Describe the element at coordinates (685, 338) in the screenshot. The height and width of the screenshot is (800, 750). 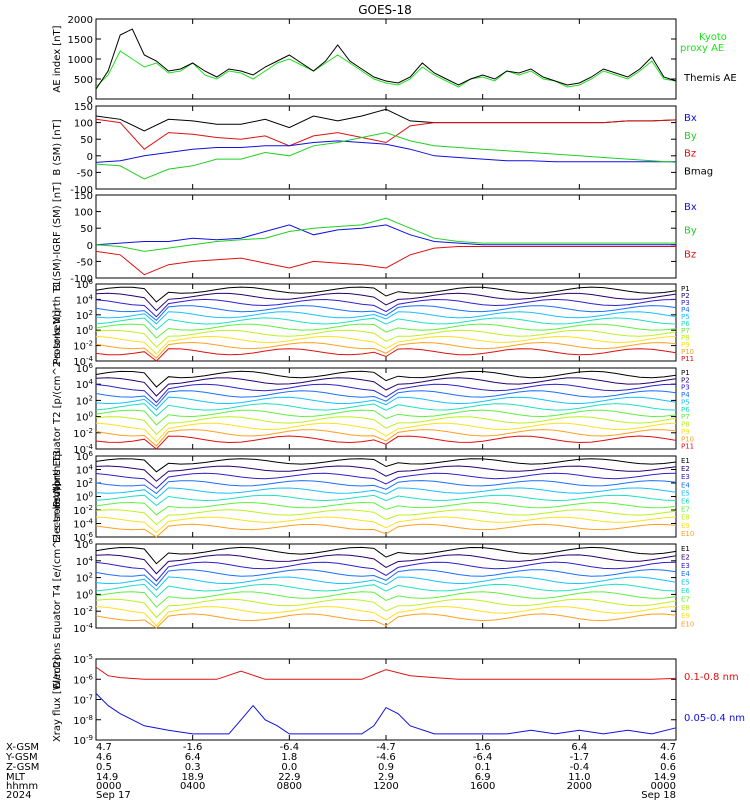
I see `legend-channel-P8: P8` at that location.